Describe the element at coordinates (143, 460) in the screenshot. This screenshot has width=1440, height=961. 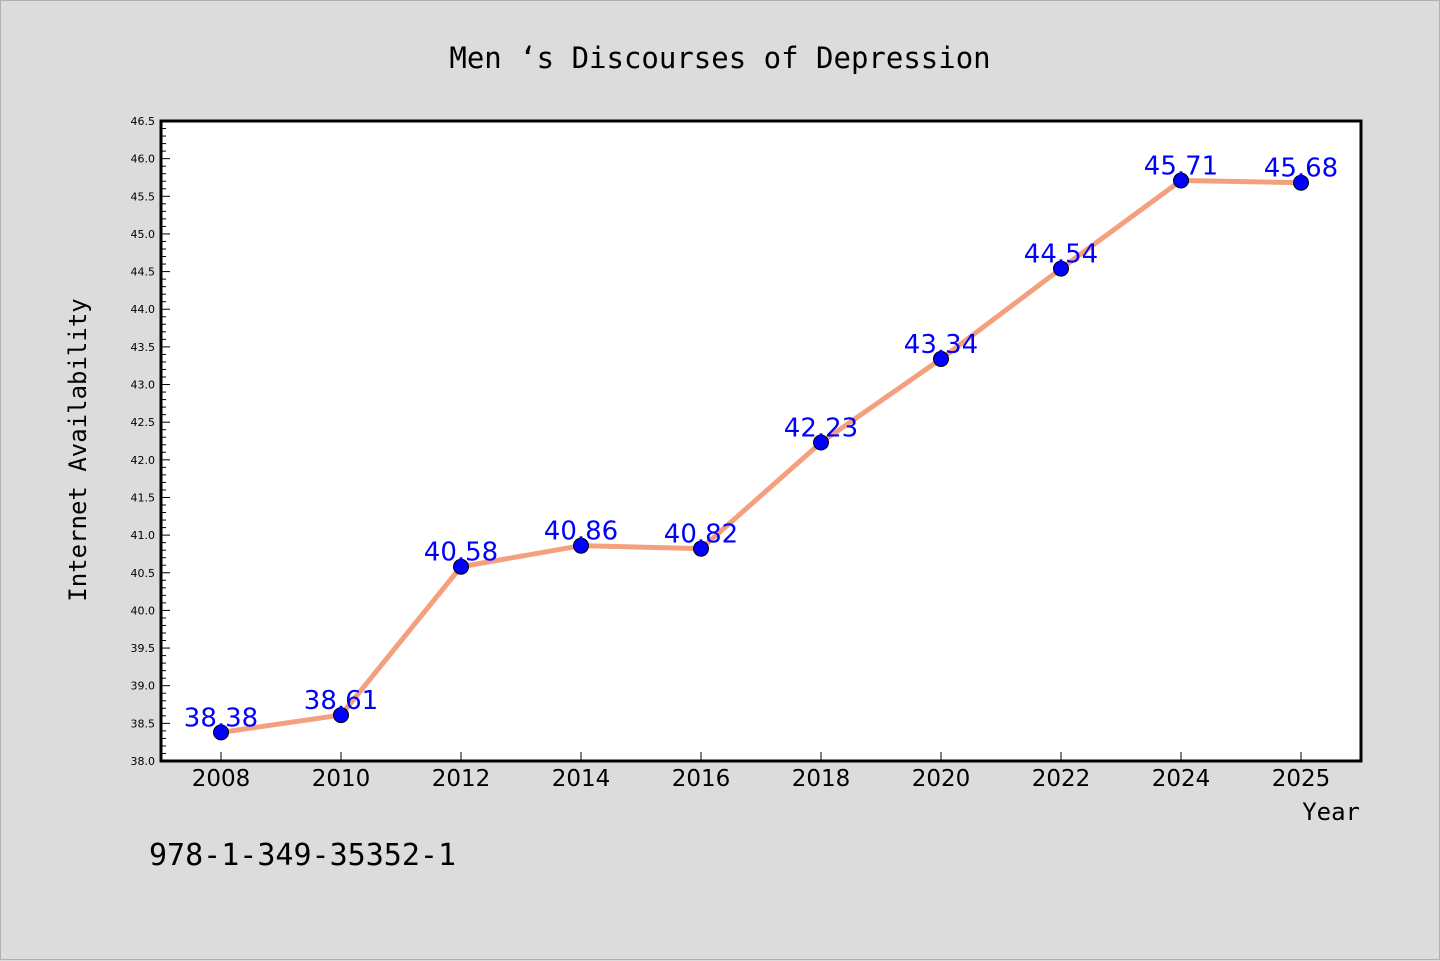
I see `y-tick-label: 42.0` at that location.